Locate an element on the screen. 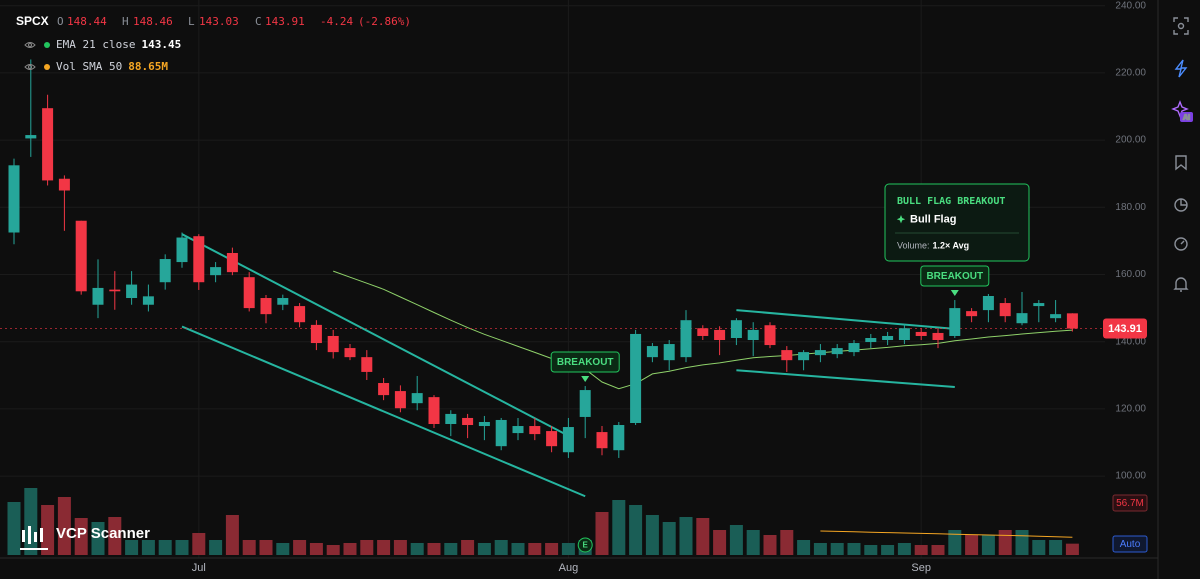 This screenshot has width=1200, height=579. y-tick-label: 120.00 is located at coordinates (1130, 409).